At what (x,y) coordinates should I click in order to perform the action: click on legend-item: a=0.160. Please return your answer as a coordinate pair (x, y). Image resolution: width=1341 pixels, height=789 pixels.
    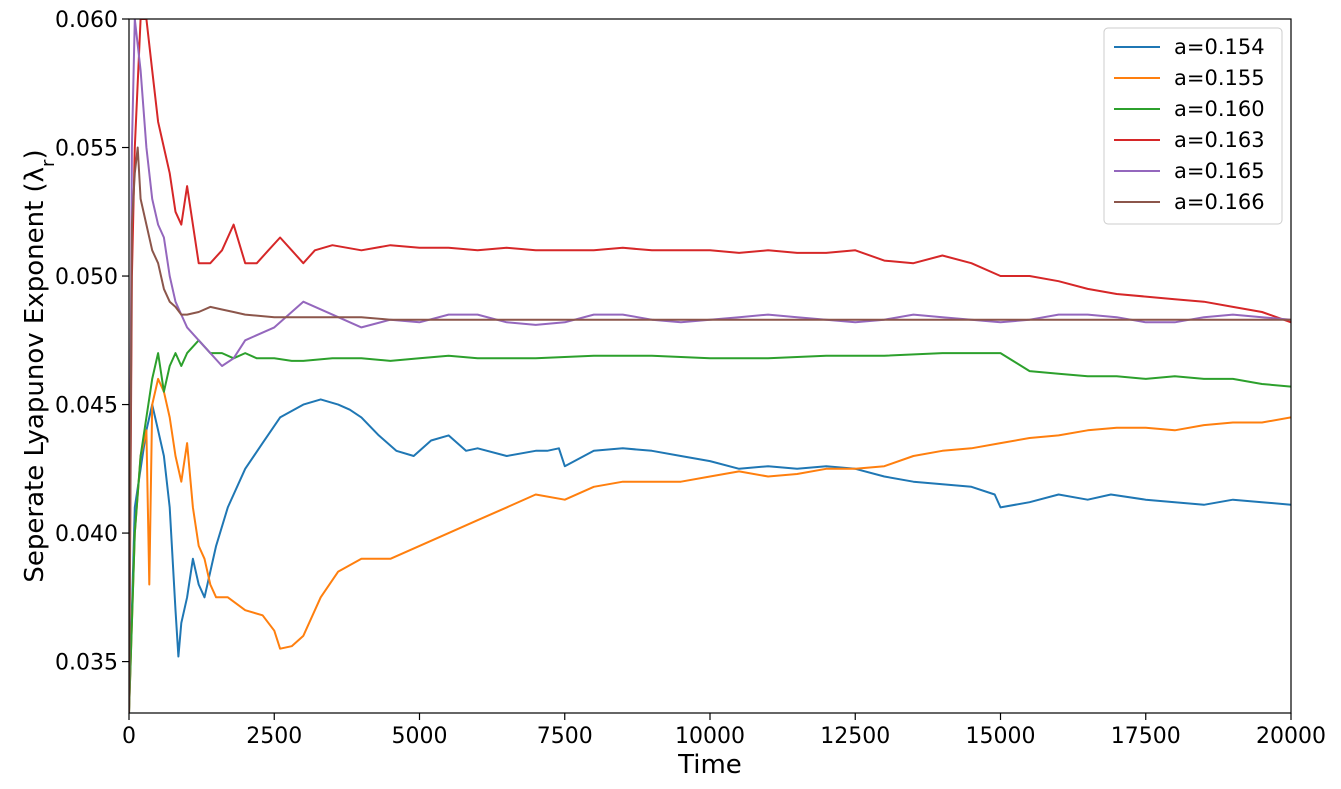
    Looking at the image, I should click on (1189, 109).